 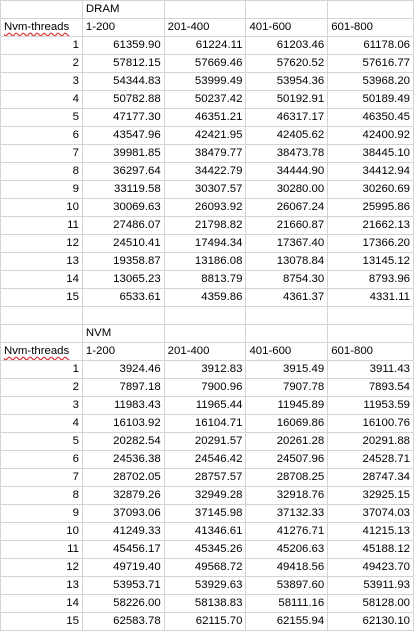 I want to click on column-header-cell: 401-600, so click(x=287, y=27).